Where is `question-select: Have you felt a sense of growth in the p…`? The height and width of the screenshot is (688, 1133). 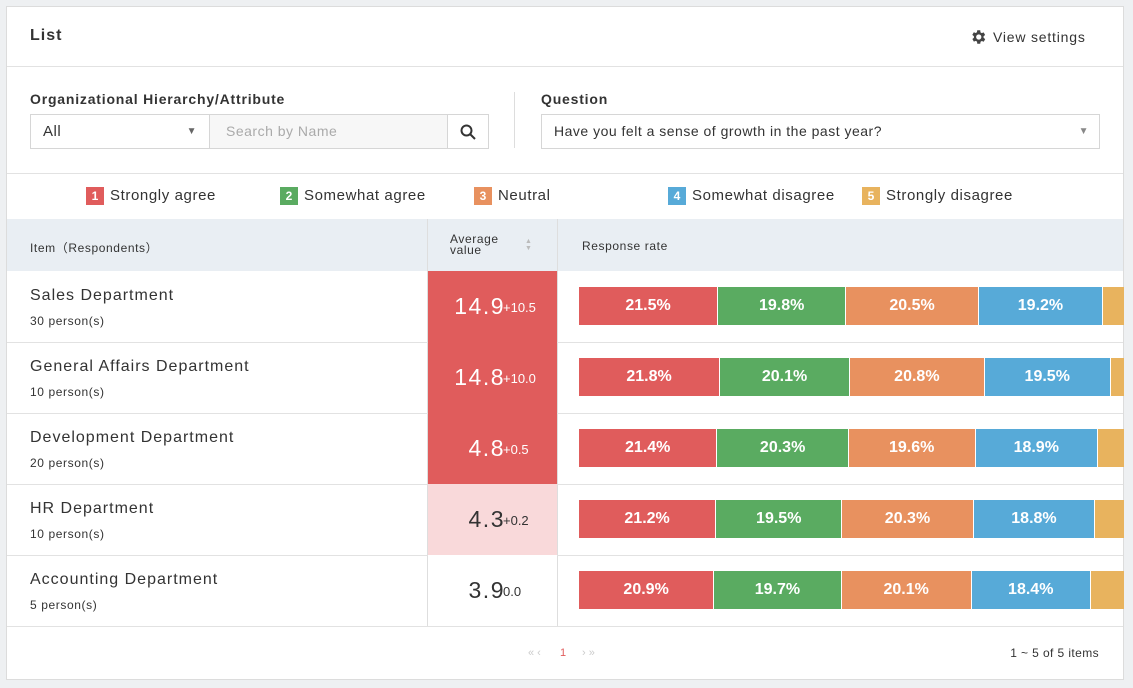 question-select: Have you felt a sense of growth in the p… is located at coordinates (820, 131).